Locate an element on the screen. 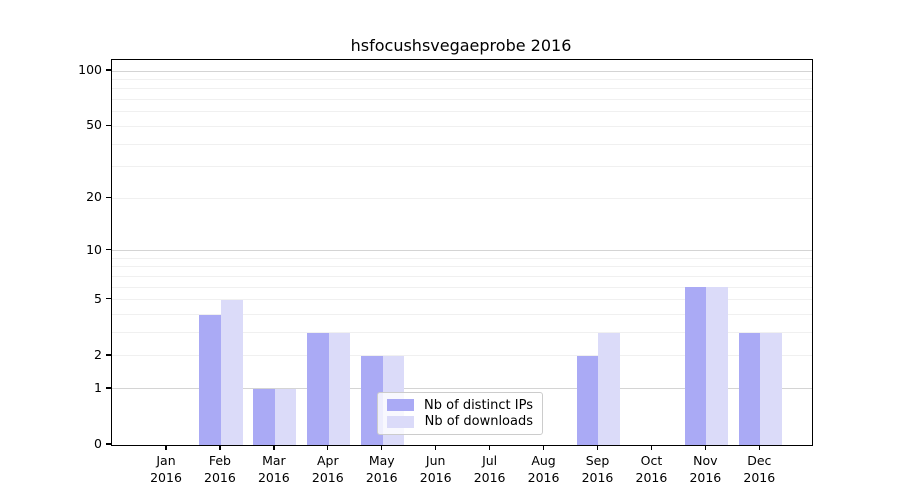 The image size is (900, 500). x-axis-tick-label: Sep 2016 is located at coordinates (597, 469).